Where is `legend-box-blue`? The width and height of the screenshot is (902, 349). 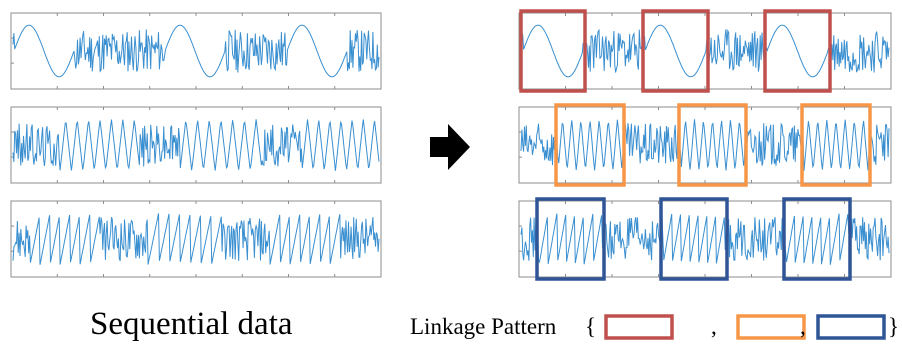
legend-box-blue is located at coordinates (851, 327).